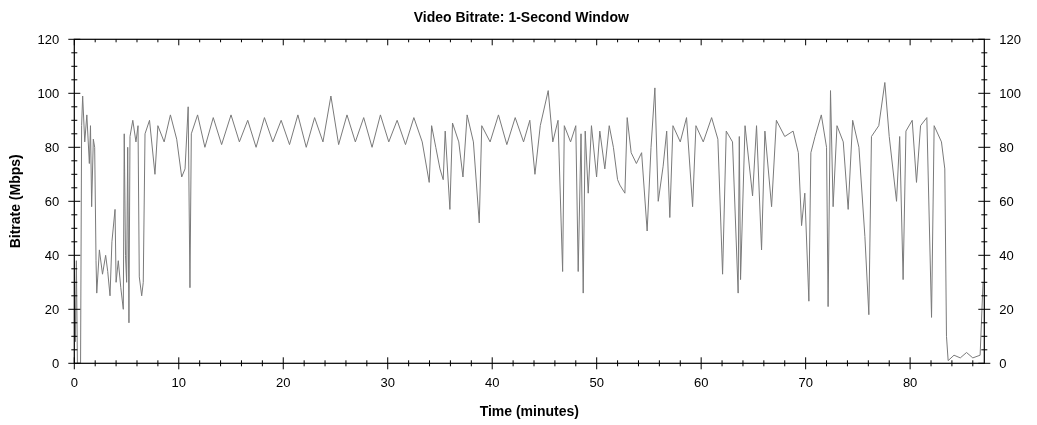 This screenshot has width=1037, height=425. I want to click on y2-tick-label: 60, so click(1006, 201).